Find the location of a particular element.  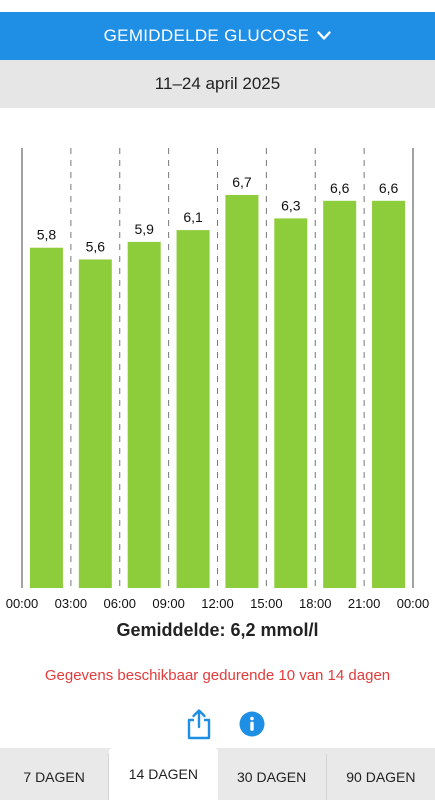

tab-label: 30 DAGEN is located at coordinates (272, 777).